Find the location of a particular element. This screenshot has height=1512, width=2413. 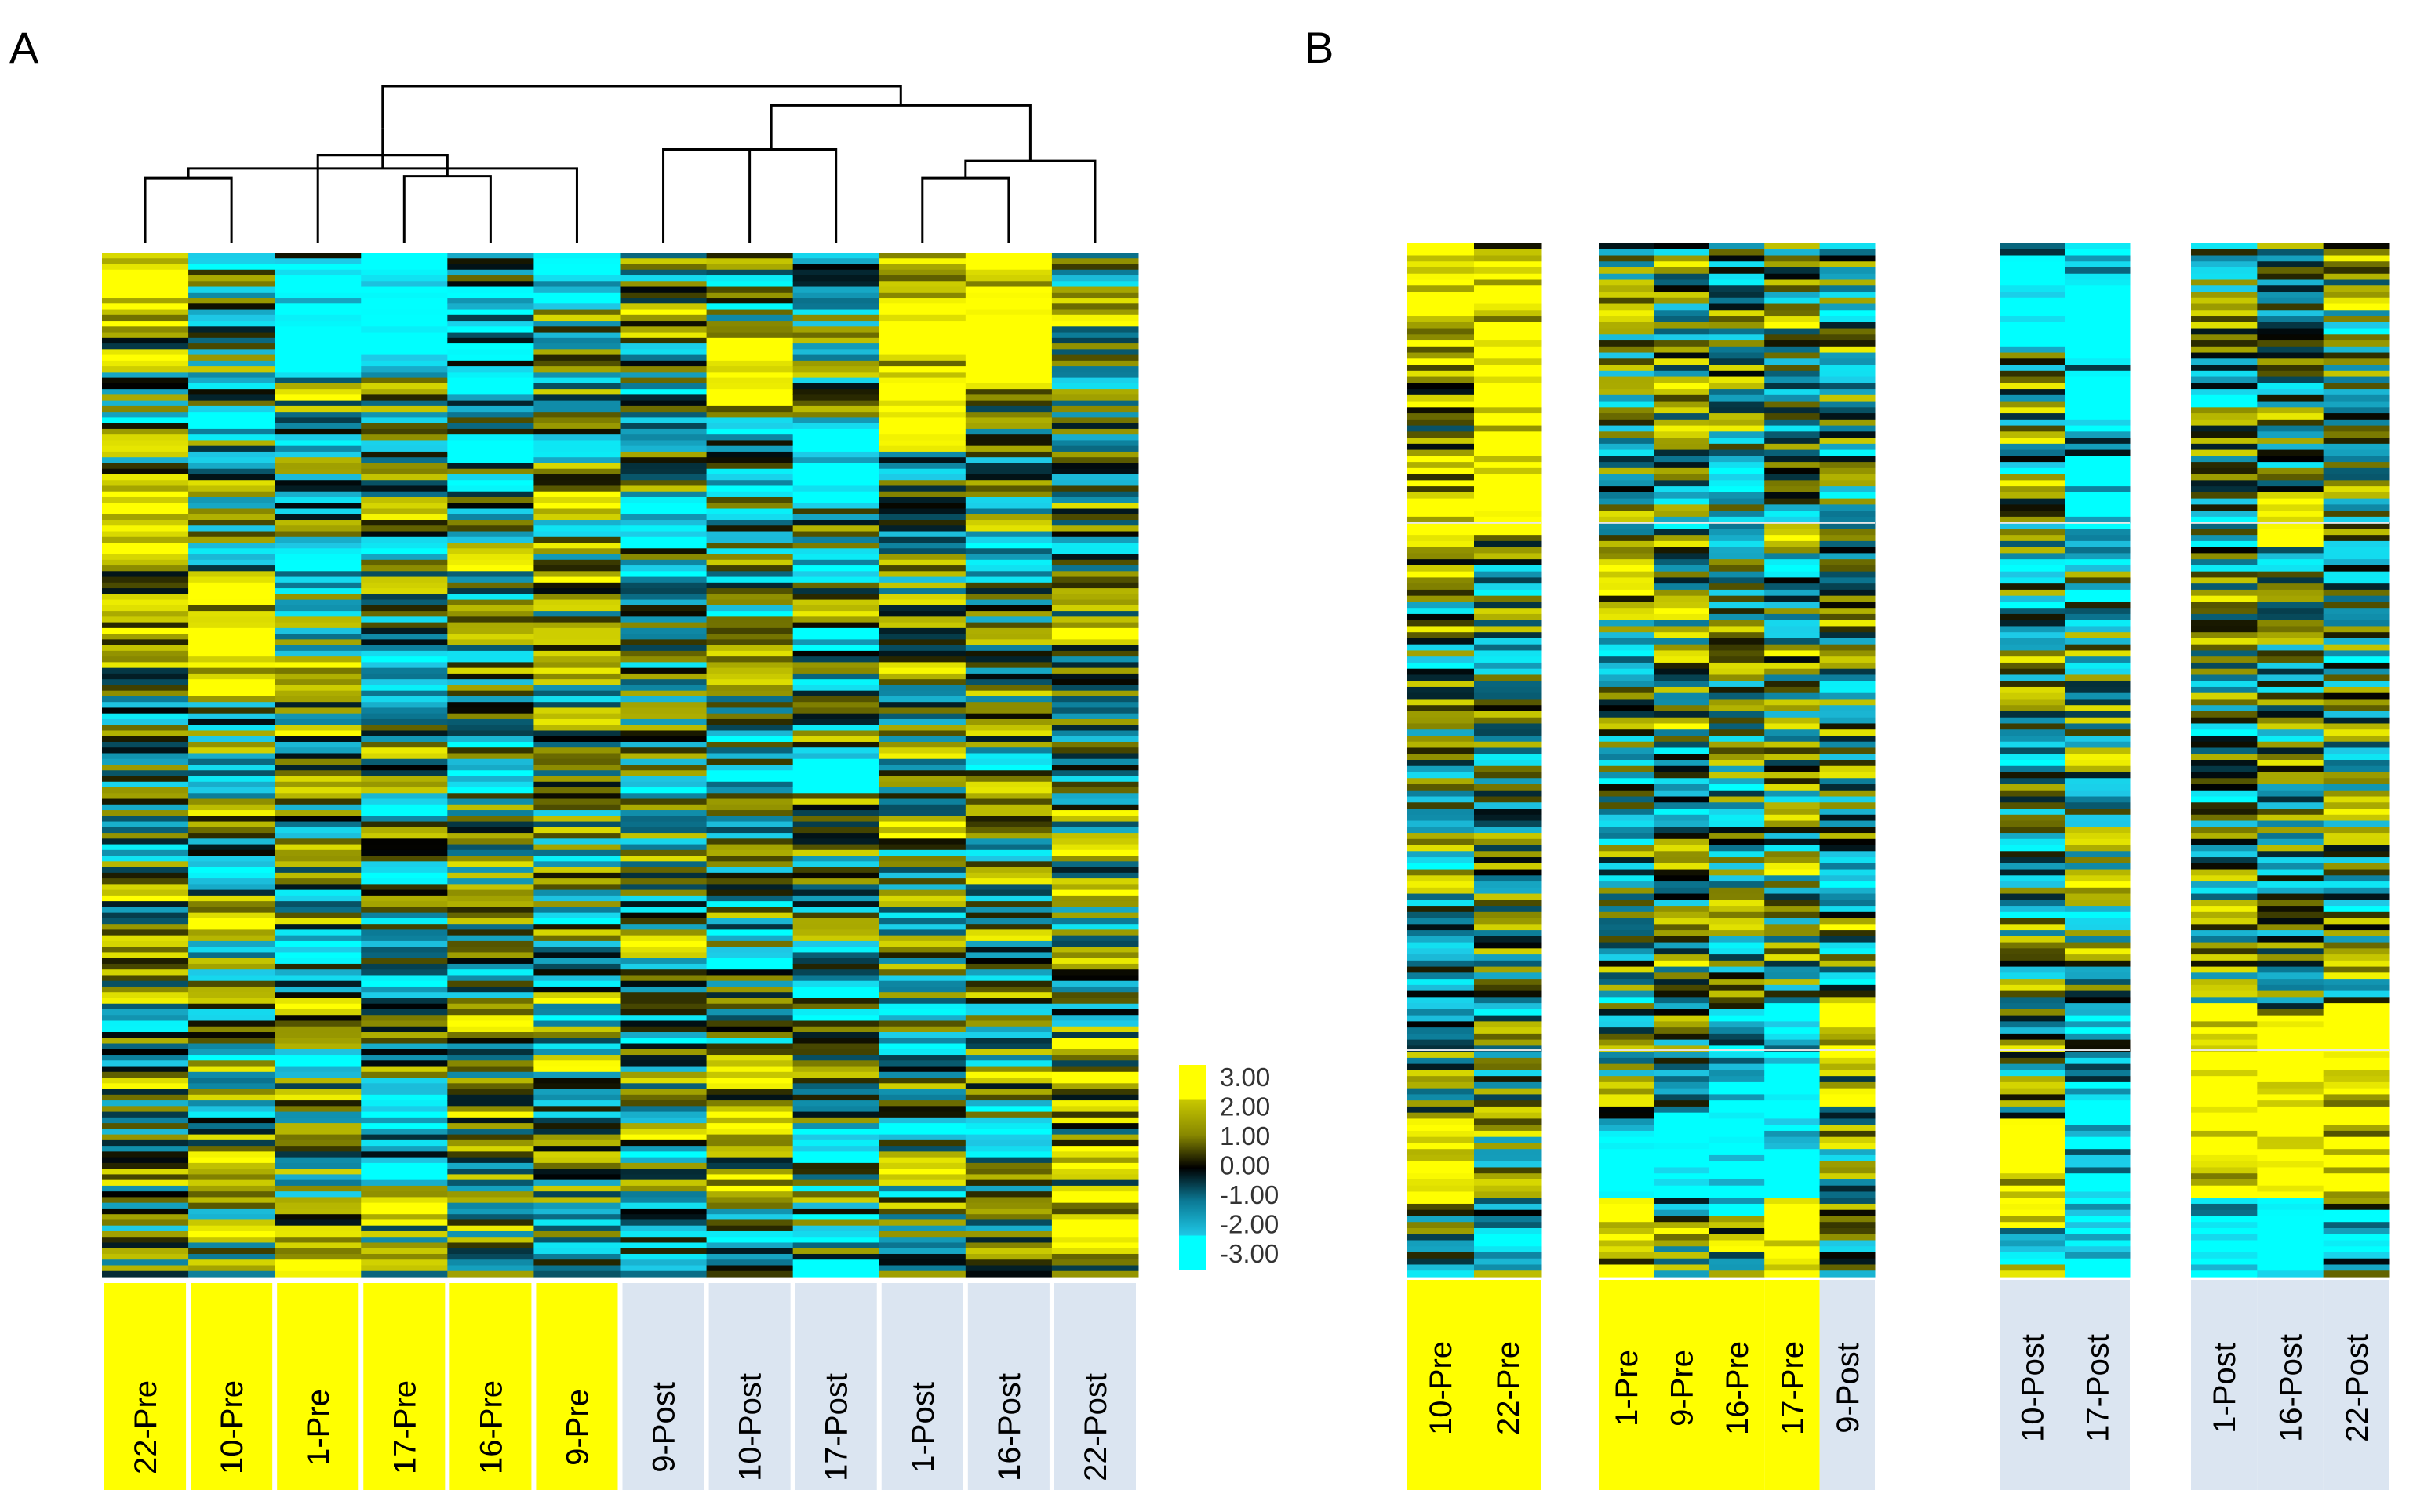

panel-label-a: A is located at coordinates (24, 47).